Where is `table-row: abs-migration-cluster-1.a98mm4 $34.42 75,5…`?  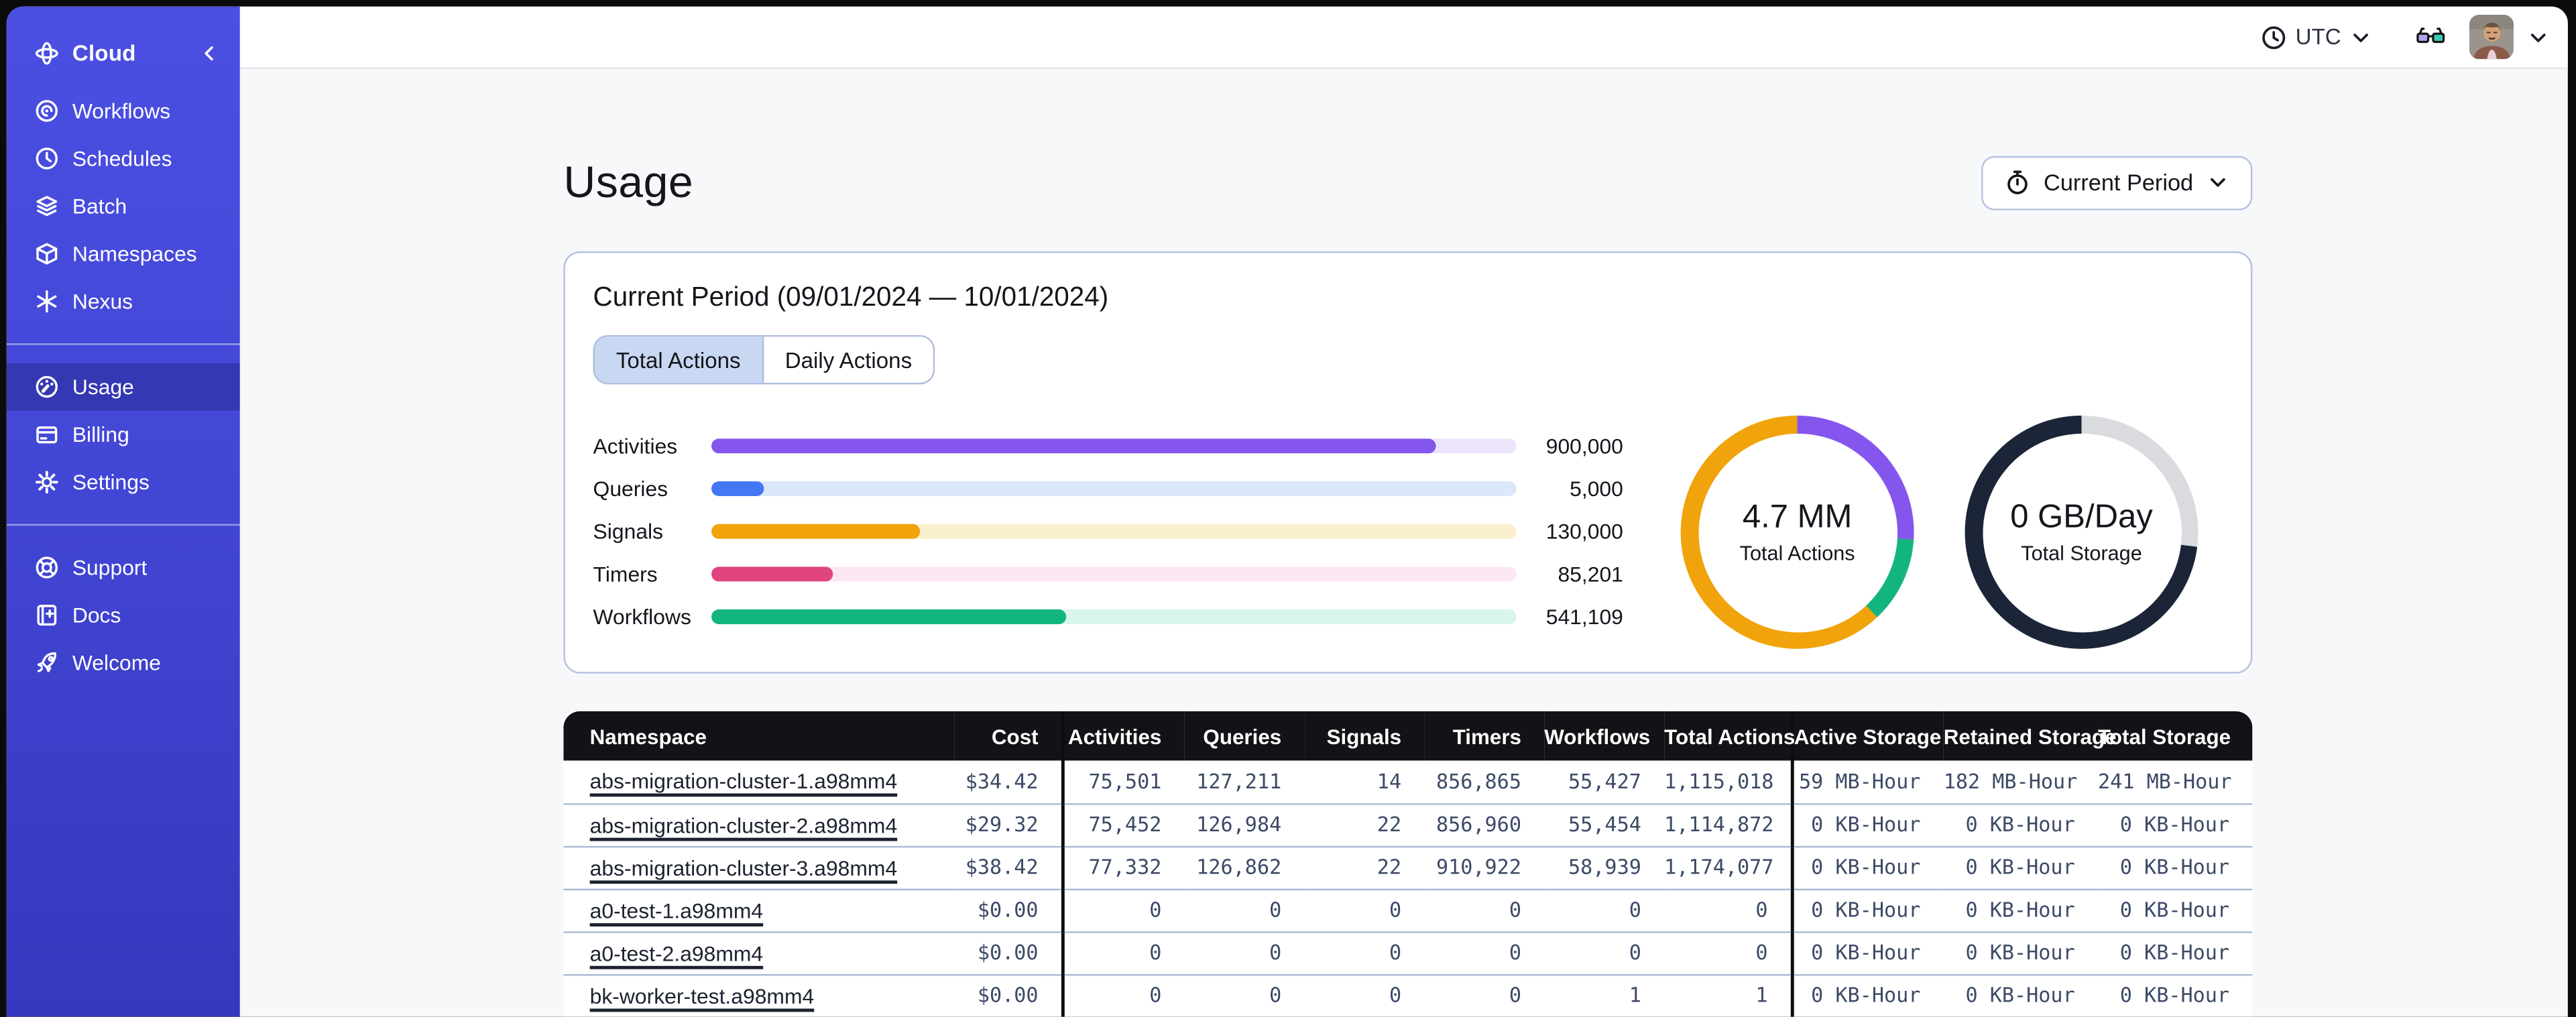
table-row: abs-migration-cluster-1.a98mm4 $34.42 75,5… is located at coordinates (1408, 782).